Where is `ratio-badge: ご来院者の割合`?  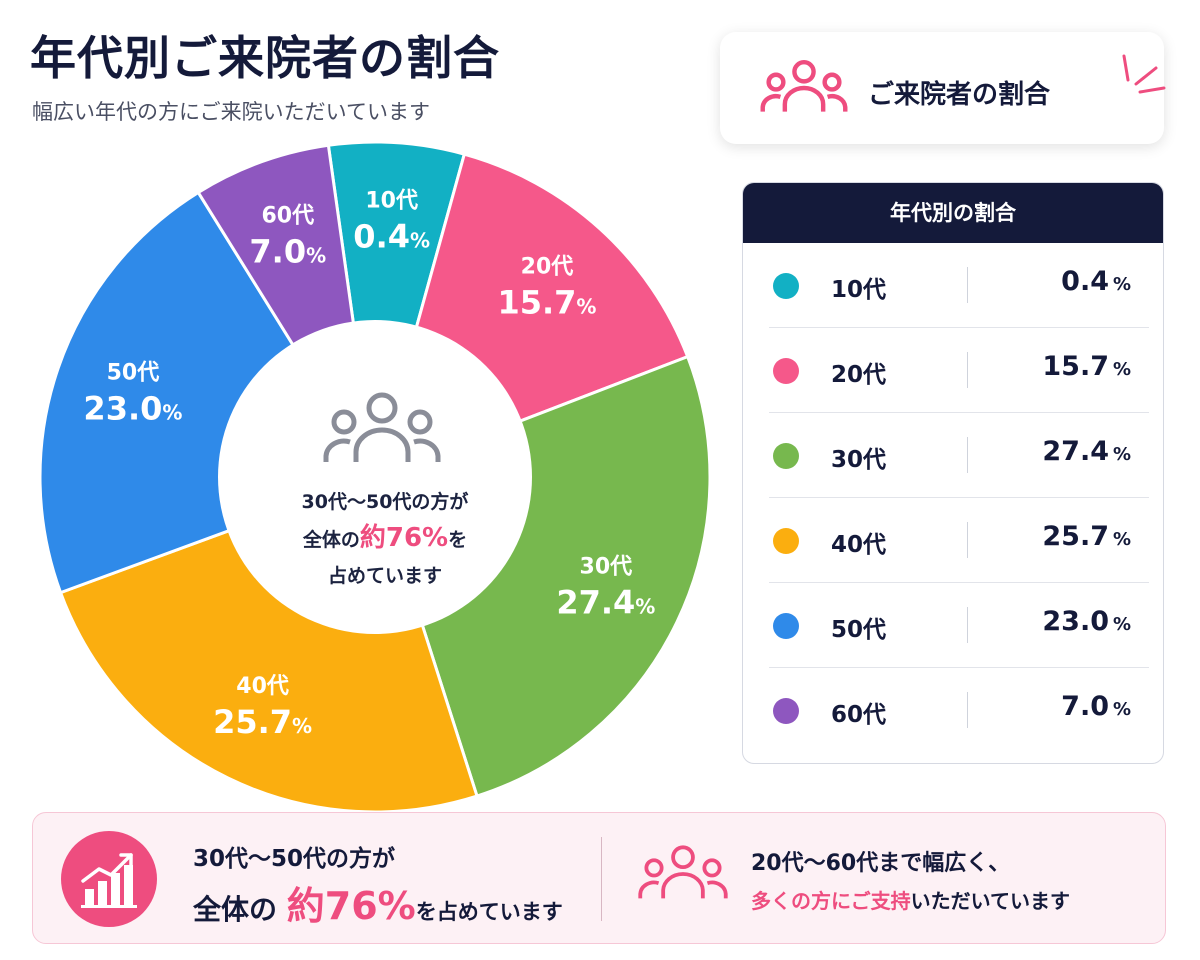
ratio-badge: ご来院者の割合 is located at coordinates (943, 88).